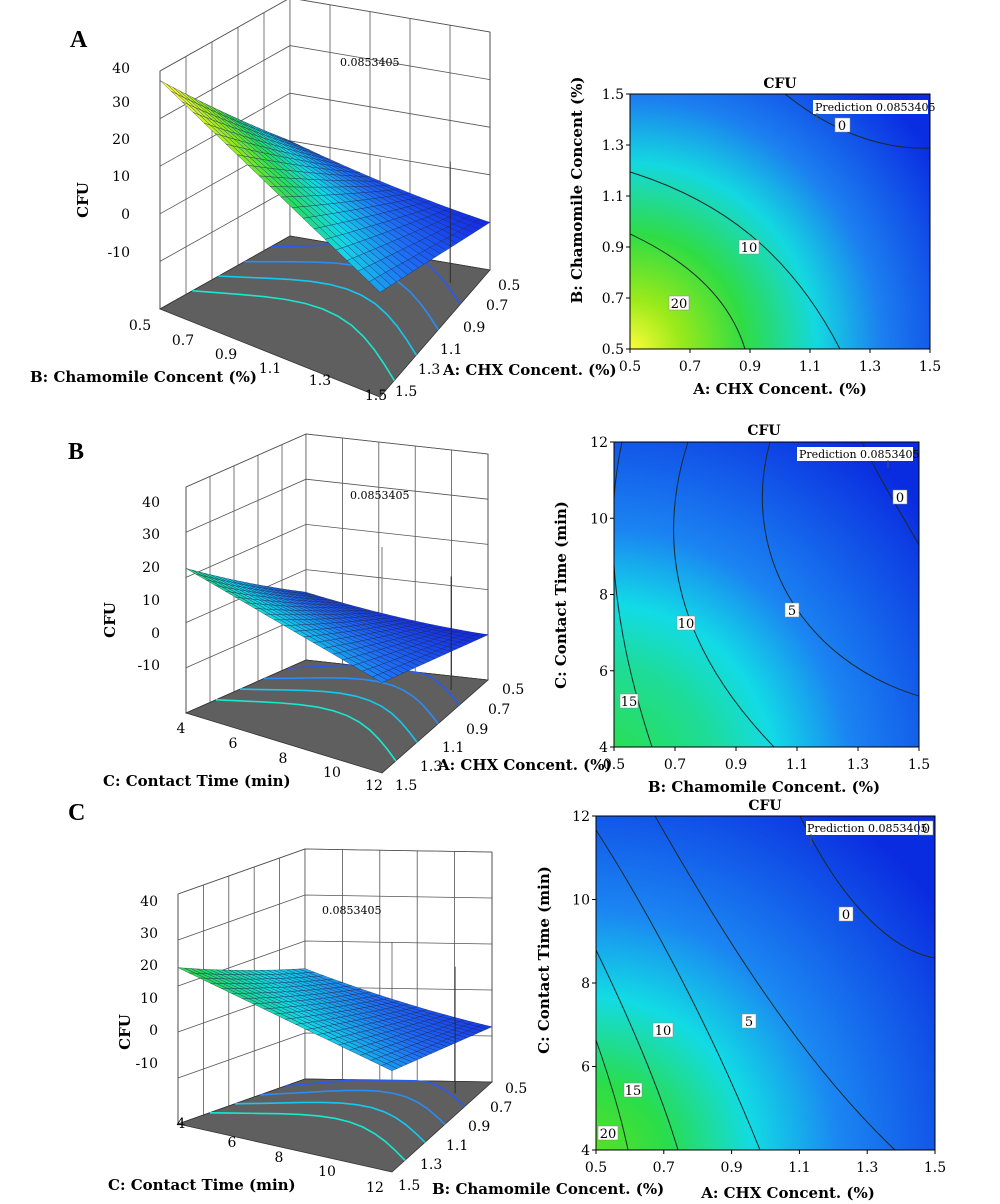  I want to click on panel-label-a: A, so click(79, 40).